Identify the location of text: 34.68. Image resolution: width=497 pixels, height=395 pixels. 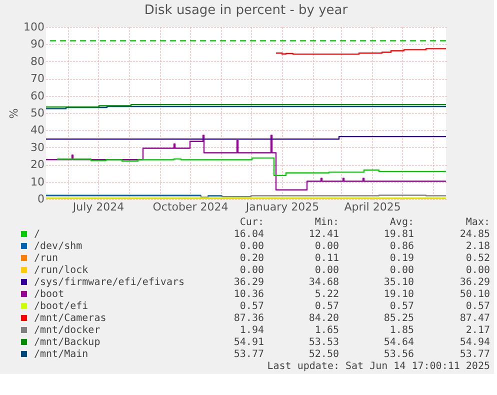
(323, 282).